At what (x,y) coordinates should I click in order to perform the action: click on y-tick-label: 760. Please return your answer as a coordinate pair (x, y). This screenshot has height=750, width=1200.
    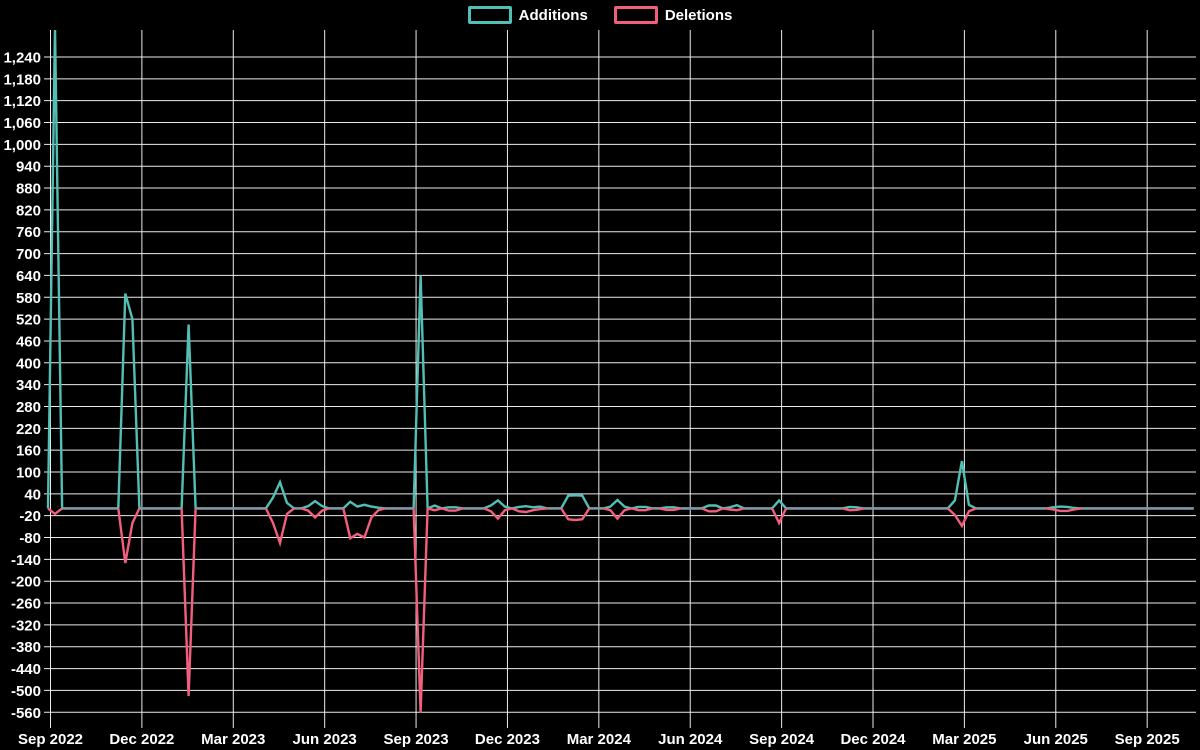
    Looking at the image, I should click on (28, 232).